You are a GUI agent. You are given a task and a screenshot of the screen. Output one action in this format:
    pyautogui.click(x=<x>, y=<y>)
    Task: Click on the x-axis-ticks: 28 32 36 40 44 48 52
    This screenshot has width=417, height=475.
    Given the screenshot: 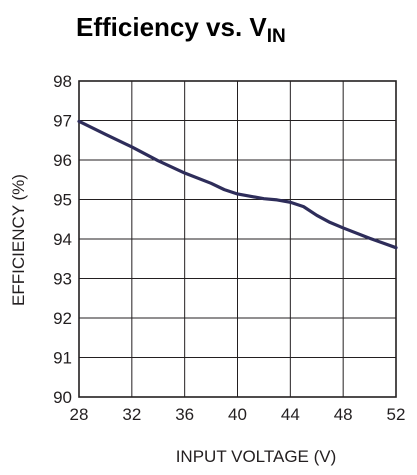 What is the action you would take?
    pyautogui.click(x=238, y=414)
    